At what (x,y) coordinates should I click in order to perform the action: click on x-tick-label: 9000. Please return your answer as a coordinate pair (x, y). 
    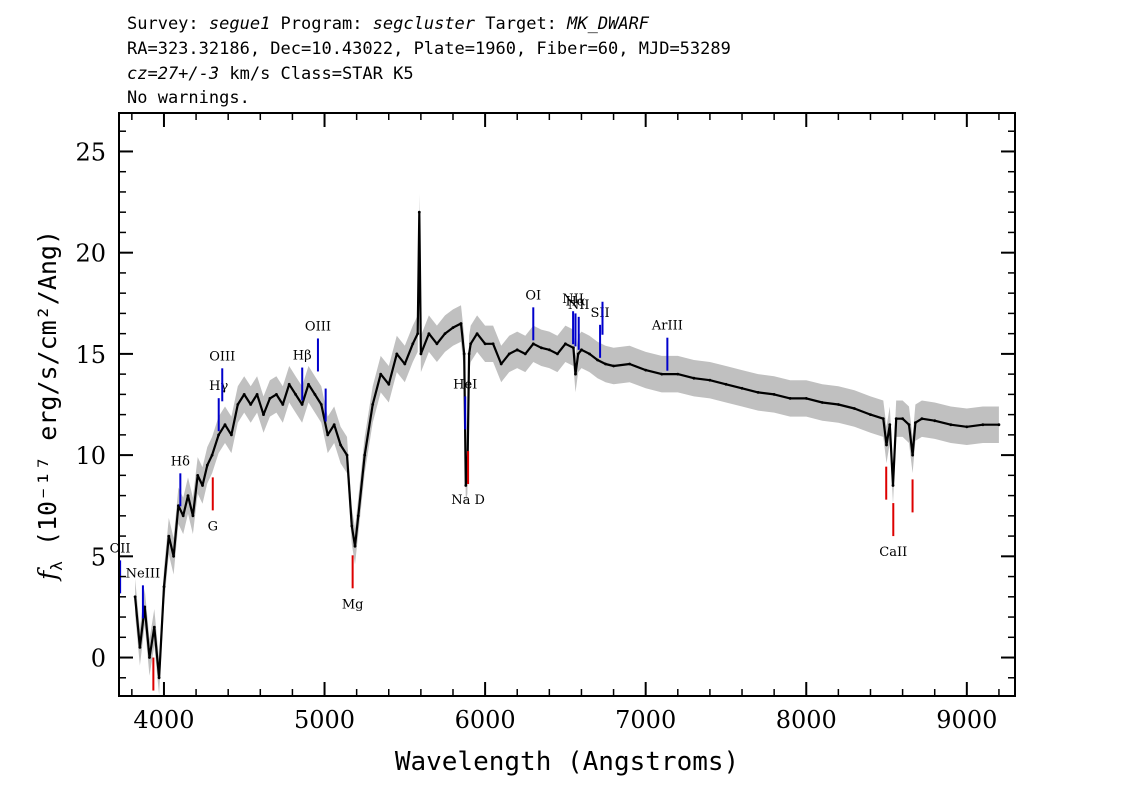
    Looking at the image, I should click on (966, 720).